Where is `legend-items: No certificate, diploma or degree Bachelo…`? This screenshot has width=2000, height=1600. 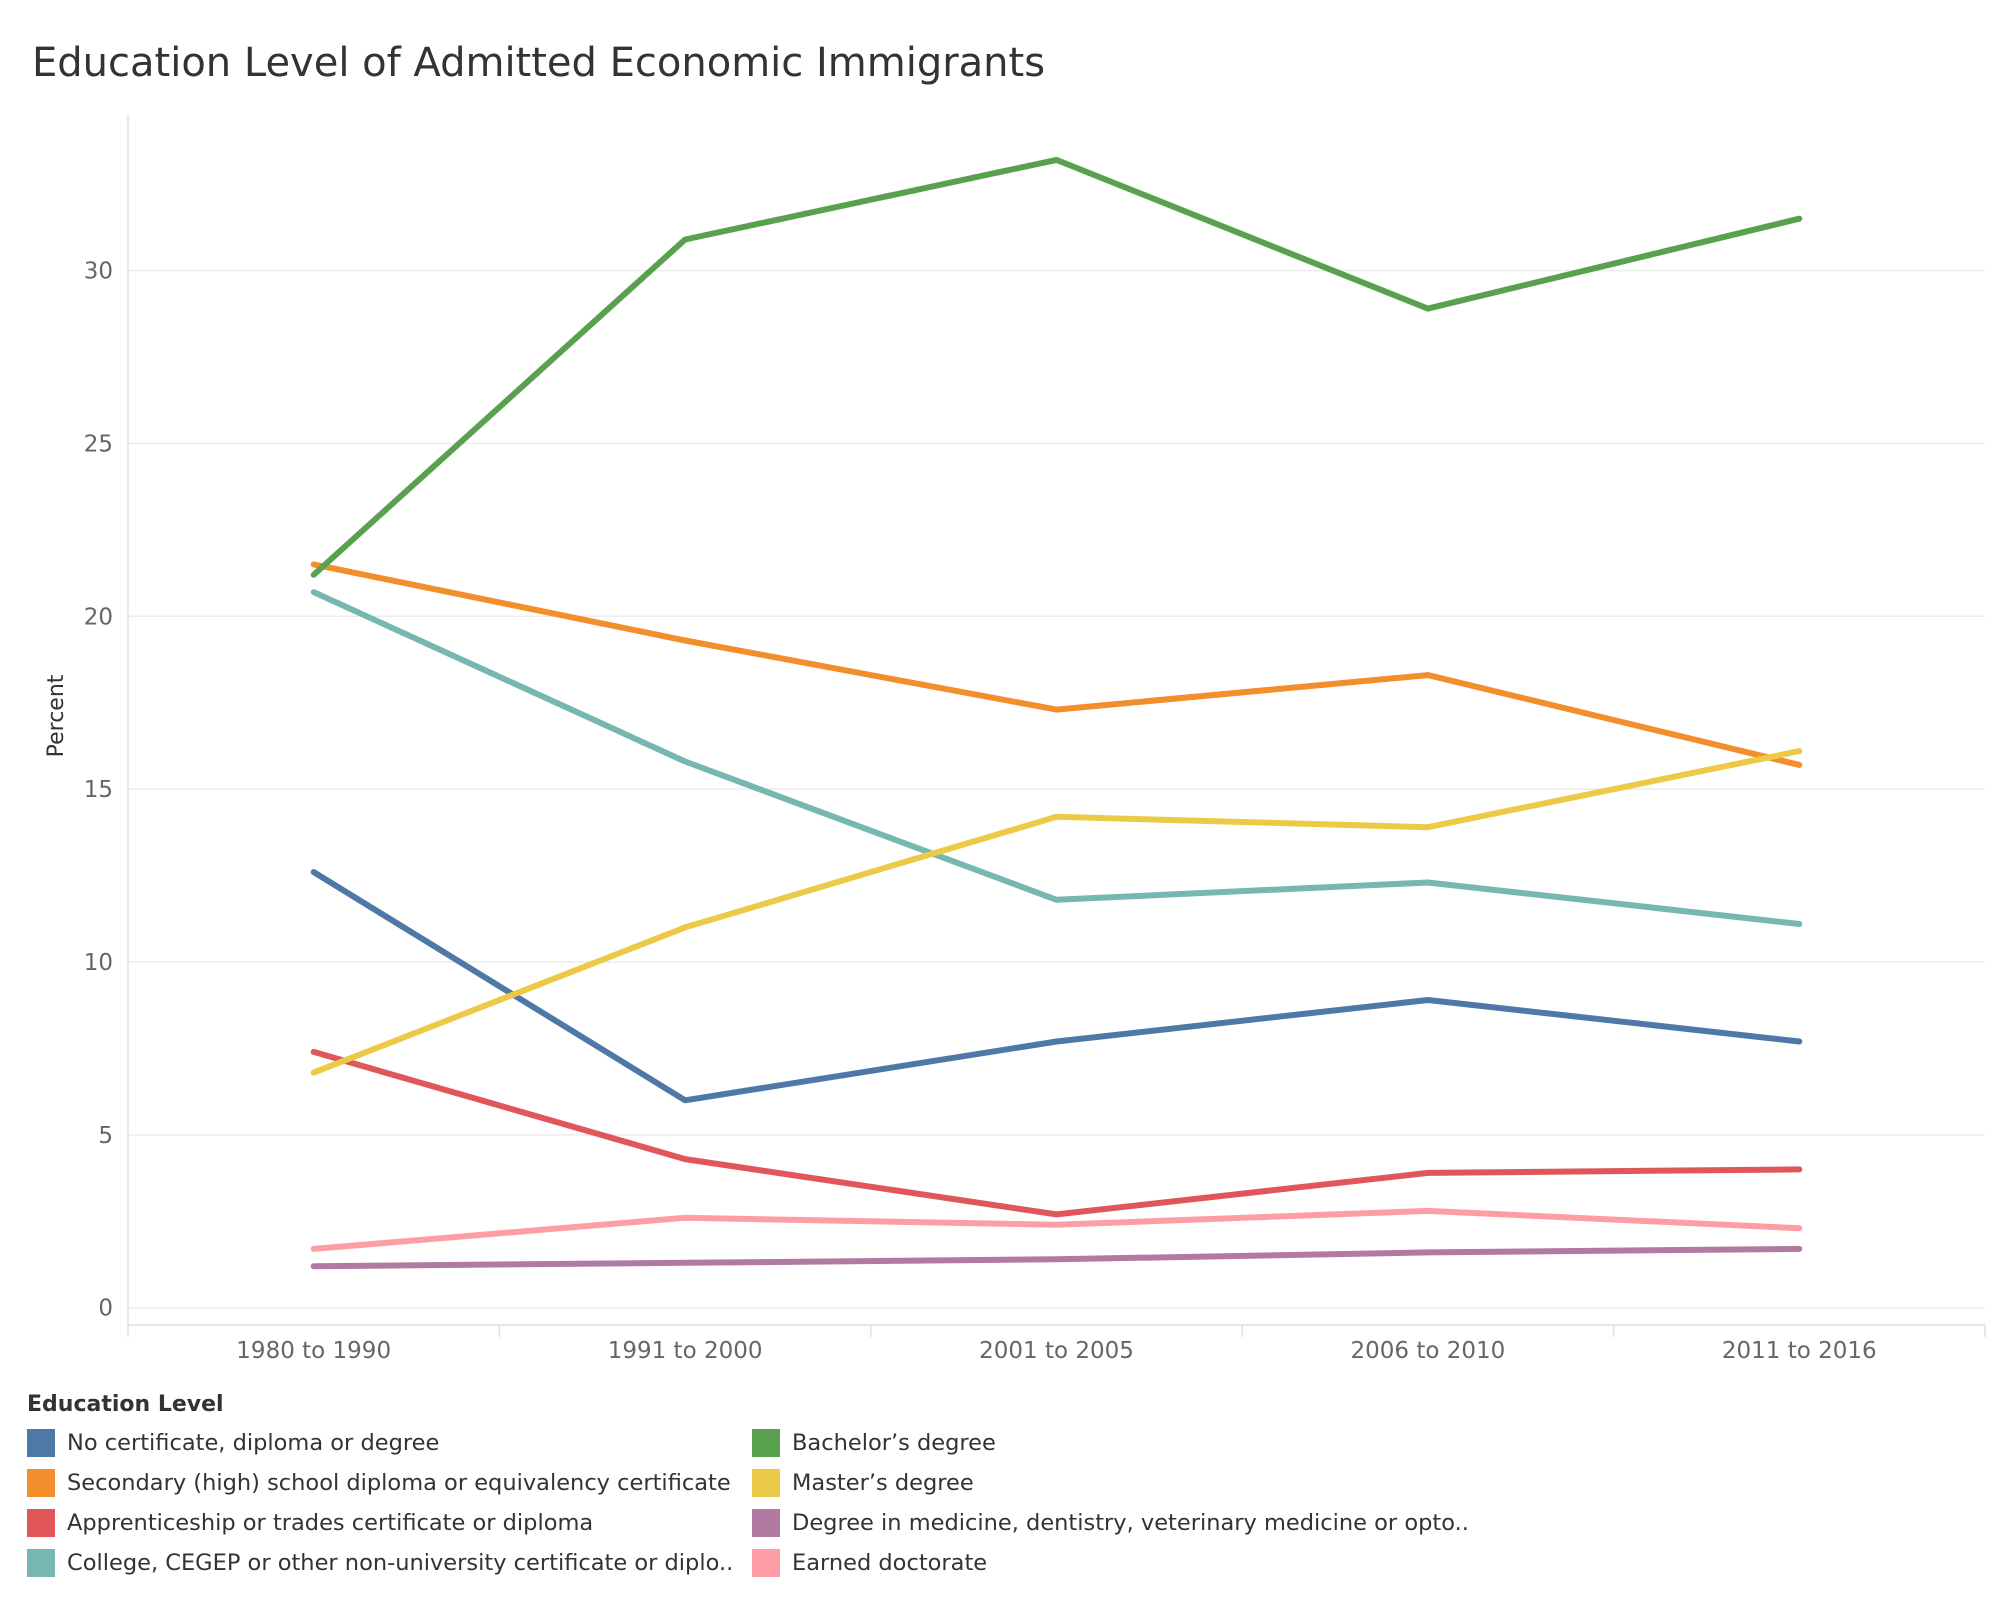
legend-items: No certificate, diploma or degree Bachelo… is located at coordinates (1007, 1503).